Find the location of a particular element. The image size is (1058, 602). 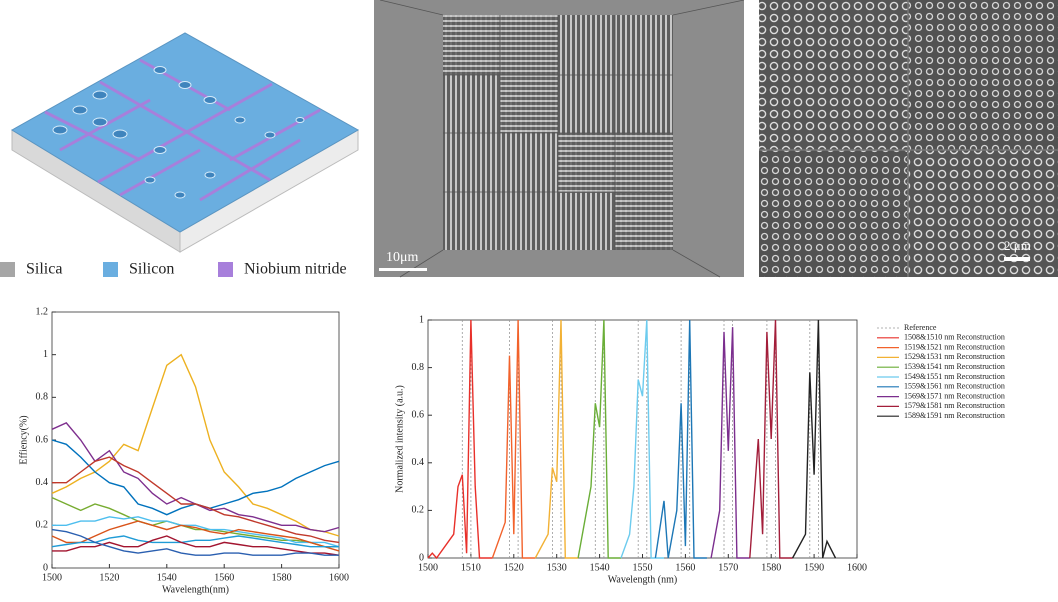

legend-label: 1529&1531 nm Reconstruction is located at coordinates (954, 356).